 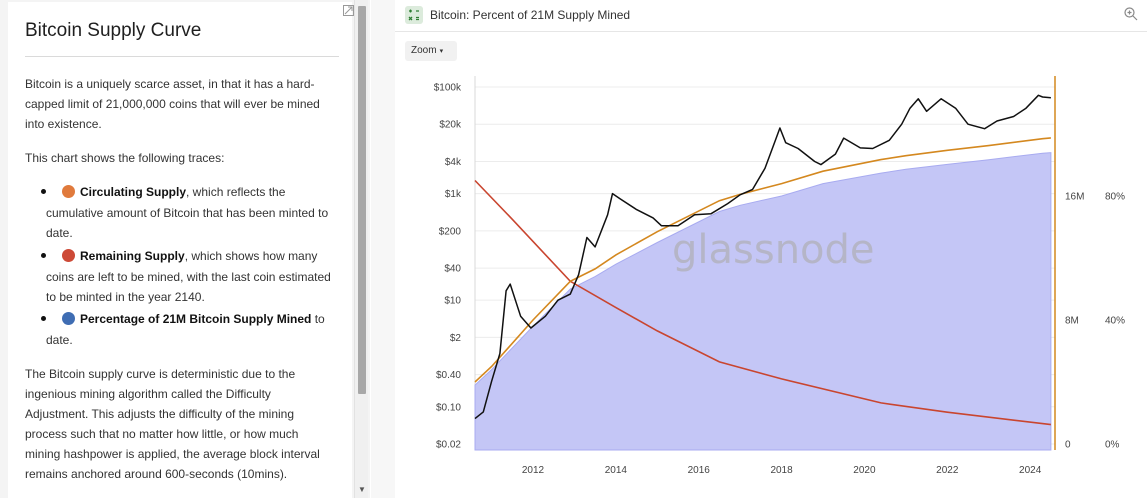 What do you see at coordinates (450, 125) in the screenshot?
I see `price-axis-tick: $20k` at bounding box center [450, 125].